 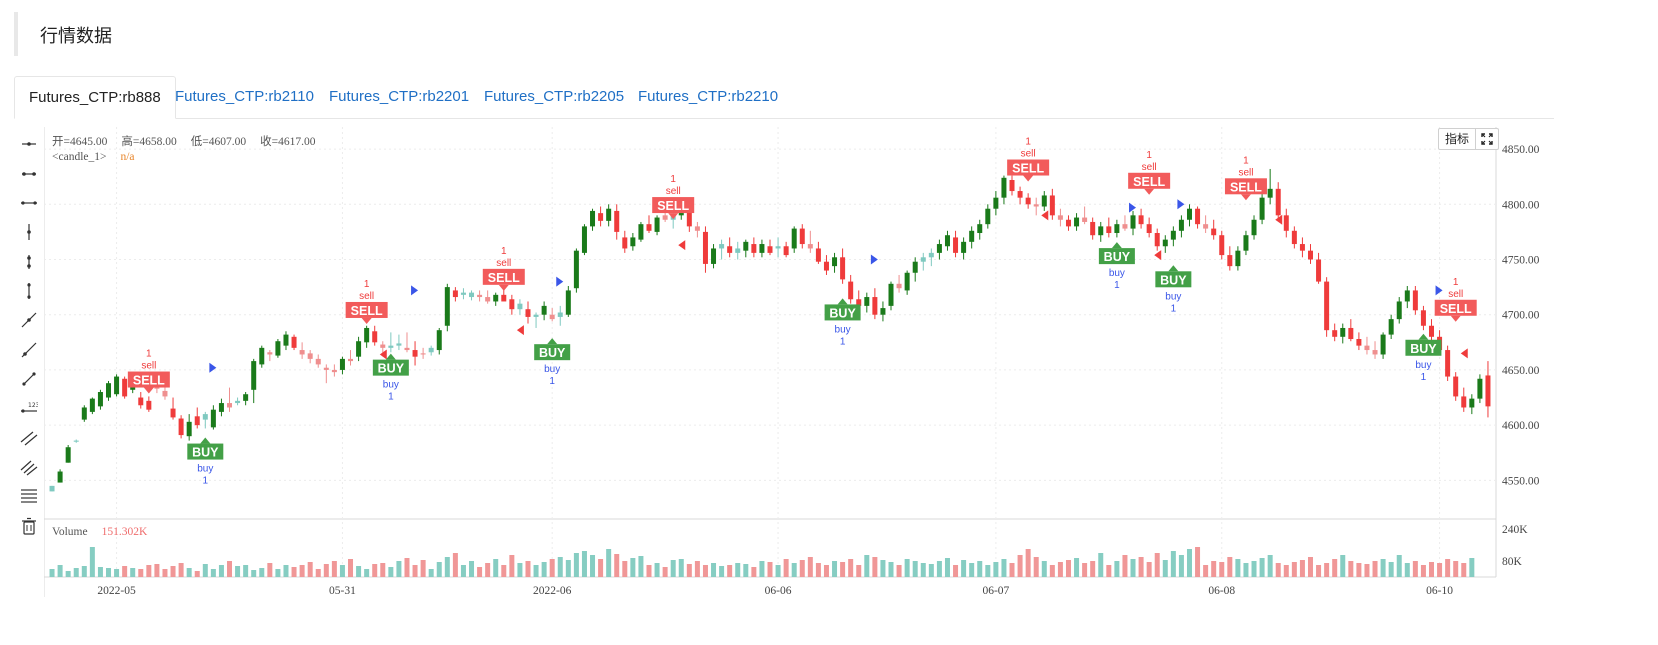 I want to click on tab-rb2210: Futures_CTP:rb2210, so click(x=708, y=96).